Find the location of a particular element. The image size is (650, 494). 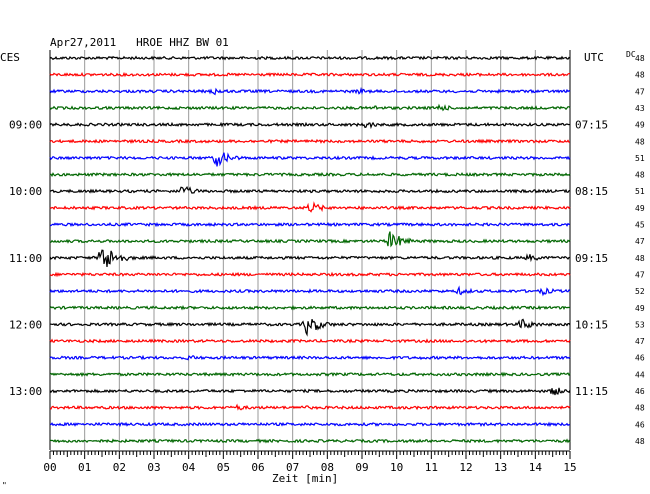

dc-value-20: 46 is located at coordinates (640, 391).